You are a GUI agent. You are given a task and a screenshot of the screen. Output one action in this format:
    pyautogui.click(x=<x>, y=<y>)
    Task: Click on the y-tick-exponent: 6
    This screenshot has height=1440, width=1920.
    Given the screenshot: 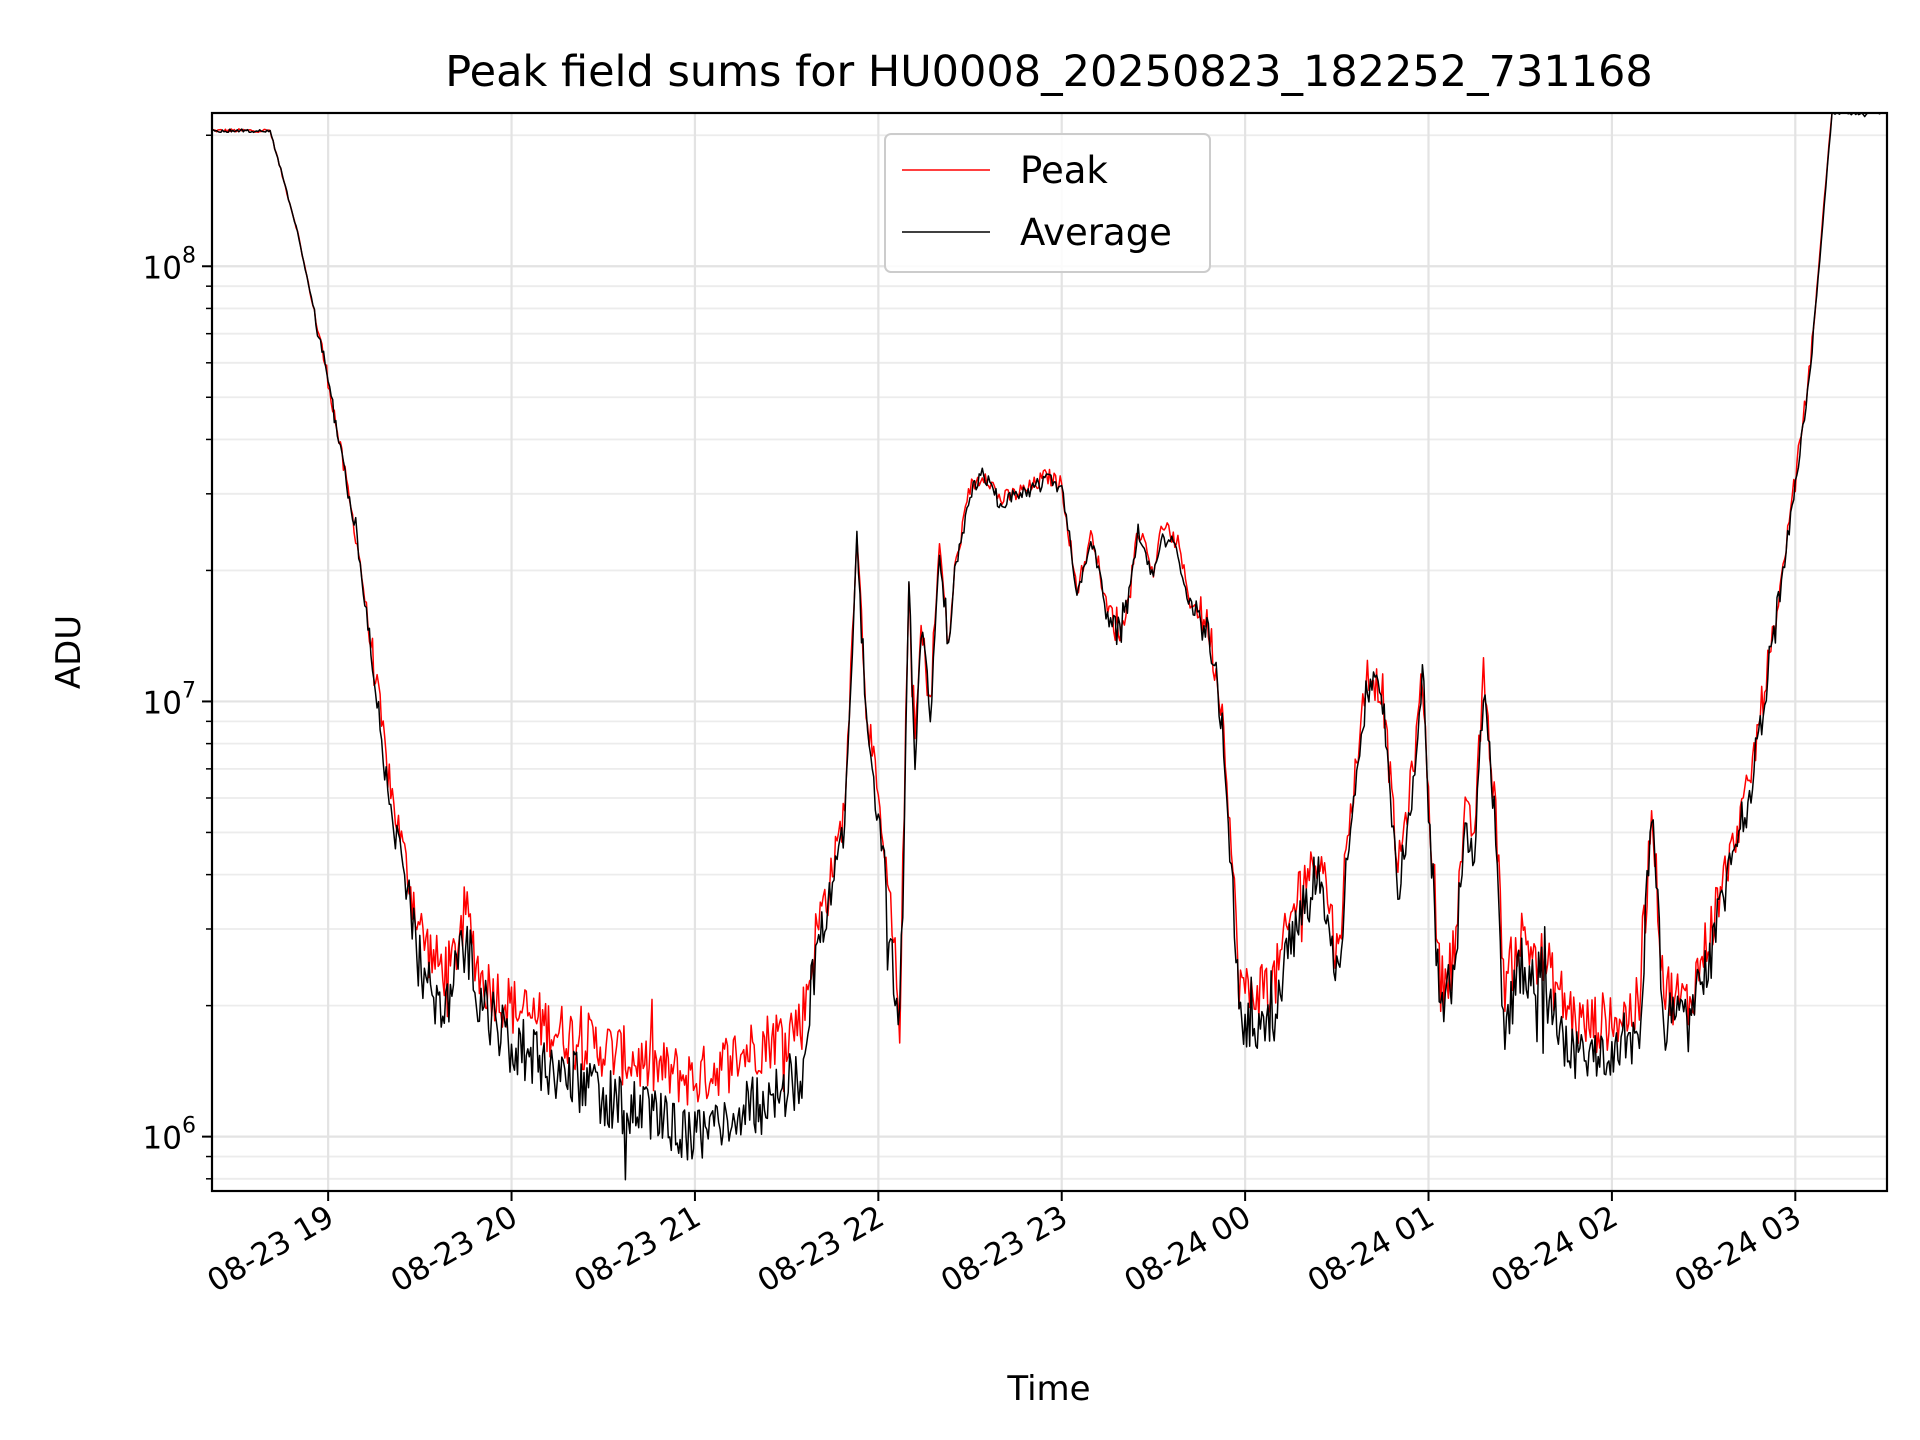 What is the action you would take?
    pyautogui.click(x=189, y=1126)
    